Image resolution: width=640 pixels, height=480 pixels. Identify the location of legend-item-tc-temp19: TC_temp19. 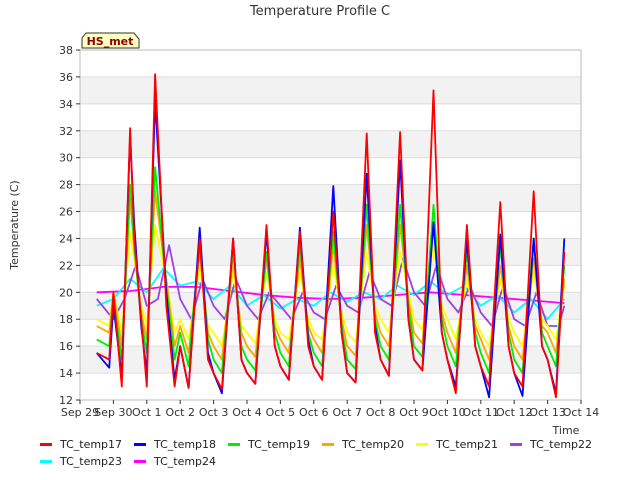
(275, 444).